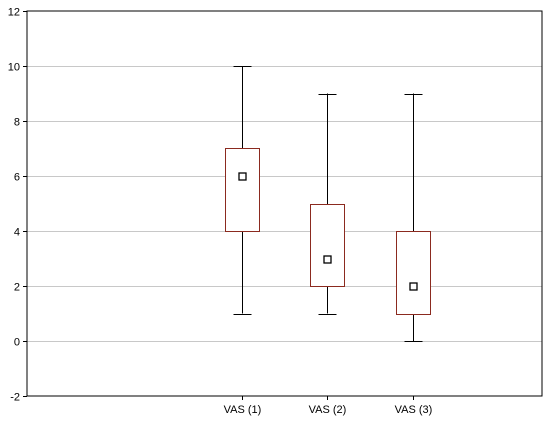  What do you see at coordinates (328, 410) in the screenshot?
I see `x-tick-label: VAS (2)` at bounding box center [328, 410].